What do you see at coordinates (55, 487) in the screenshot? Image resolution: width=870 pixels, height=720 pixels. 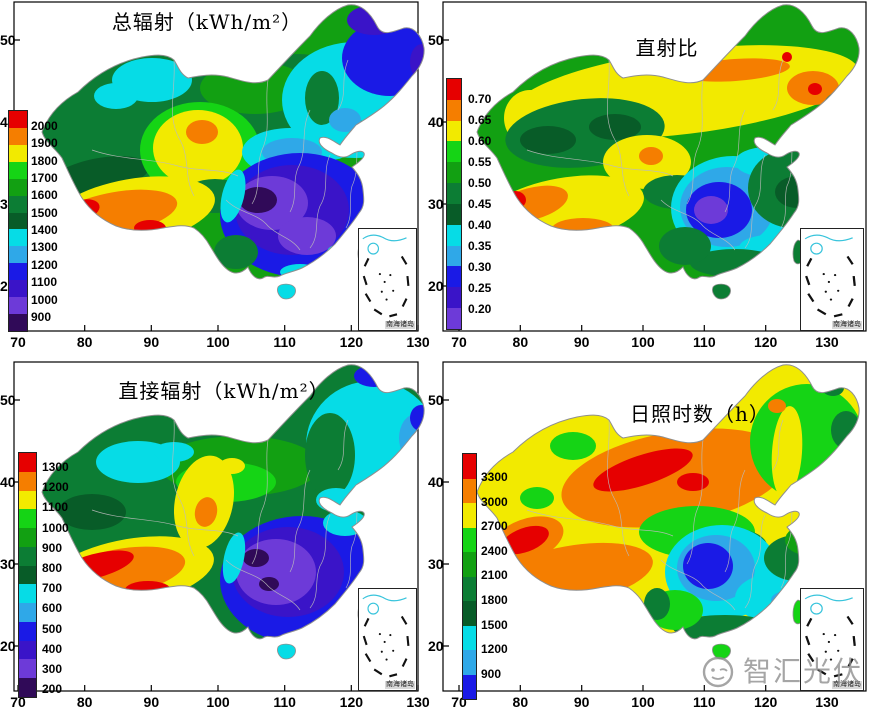 I see `tick-label: 1200` at bounding box center [55, 487].